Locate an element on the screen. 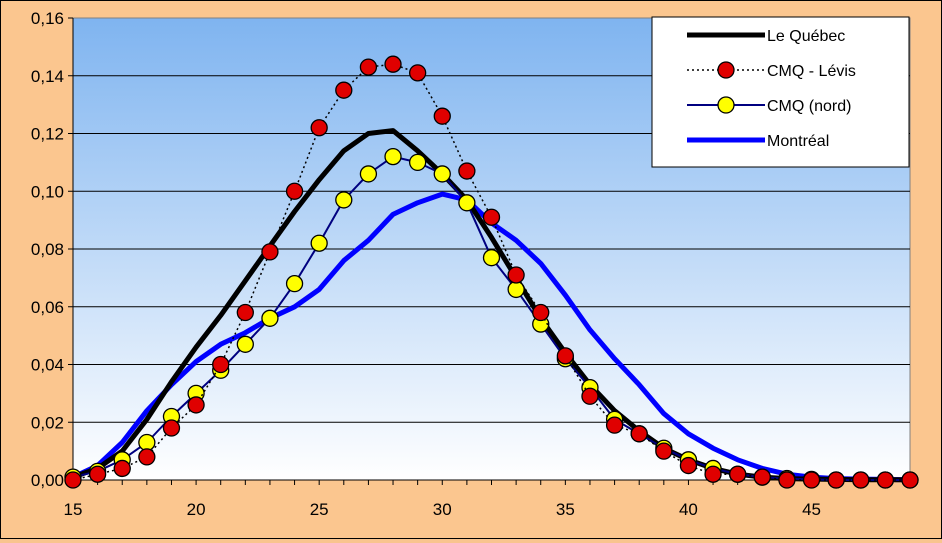 This screenshot has width=942, height=543. legend-item: CMQ - Lévis is located at coordinates (771, 70).